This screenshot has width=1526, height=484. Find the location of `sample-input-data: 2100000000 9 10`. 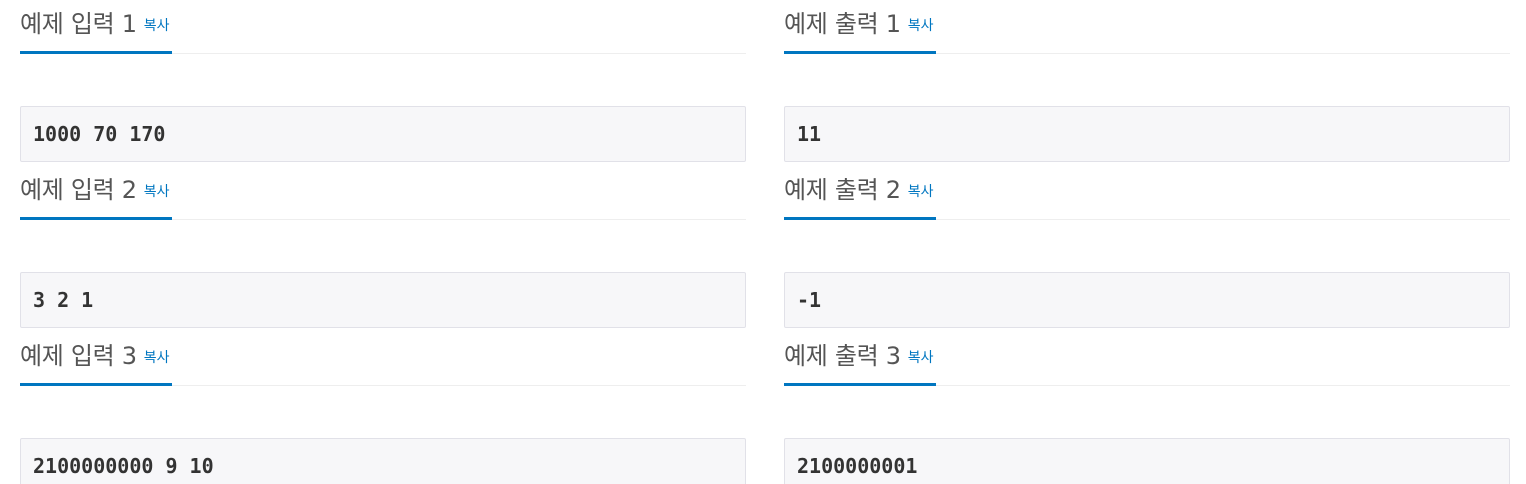

sample-input-data: 2100000000 9 10 is located at coordinates (383, 461).